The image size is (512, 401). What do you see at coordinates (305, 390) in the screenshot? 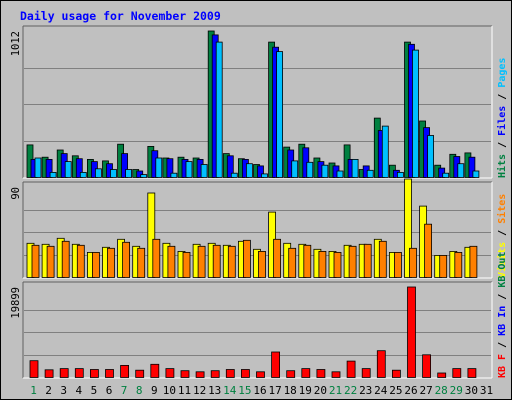
I see `x-tick-label: 19` at bounding box center [305, 390].